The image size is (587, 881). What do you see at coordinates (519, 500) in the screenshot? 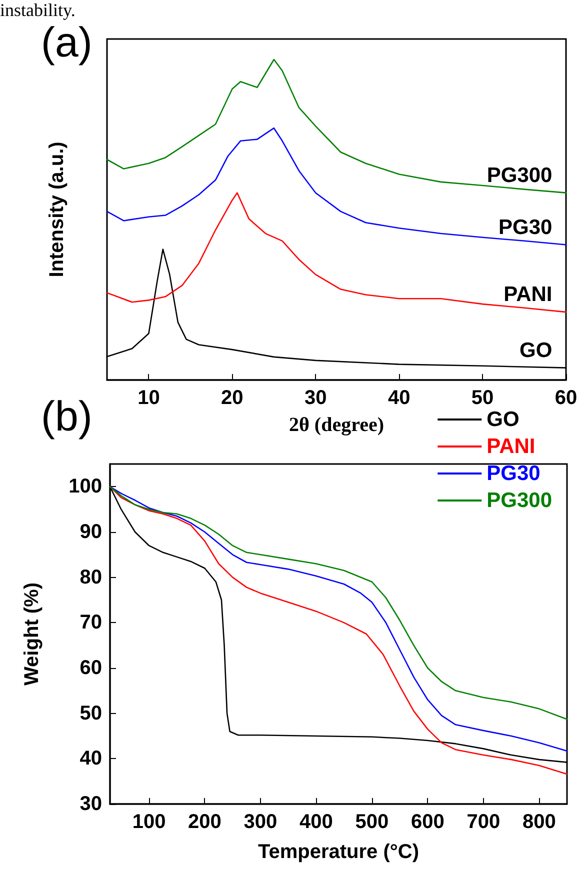
I see `legend-label: PG300` at bounding box center [519, 500].